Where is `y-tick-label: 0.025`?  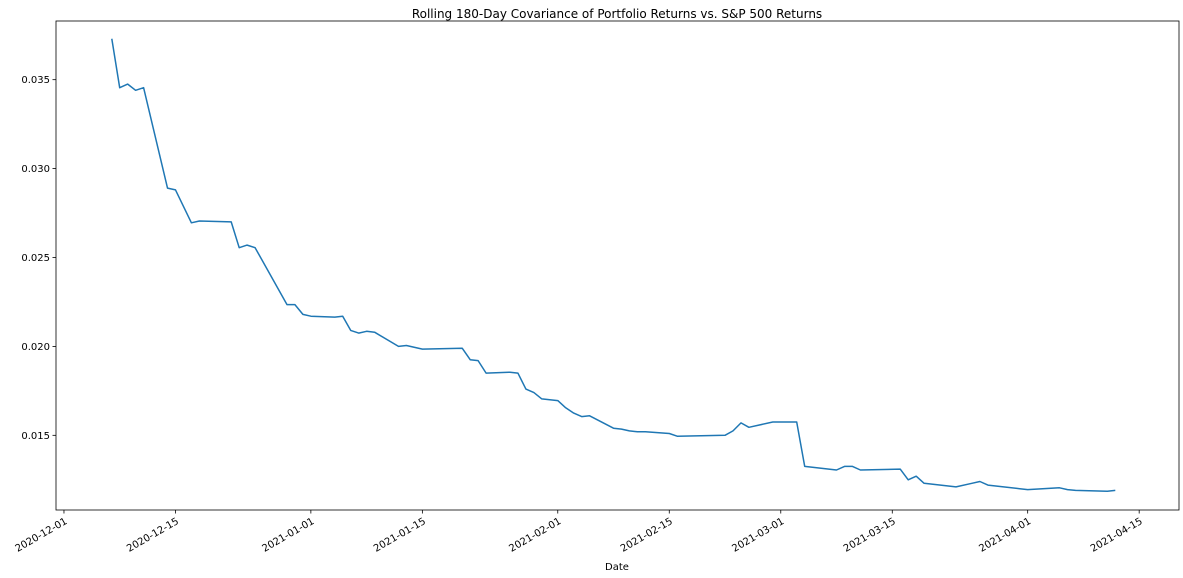
y-tick-label: 0.025 is located at coordinates (35, 258).